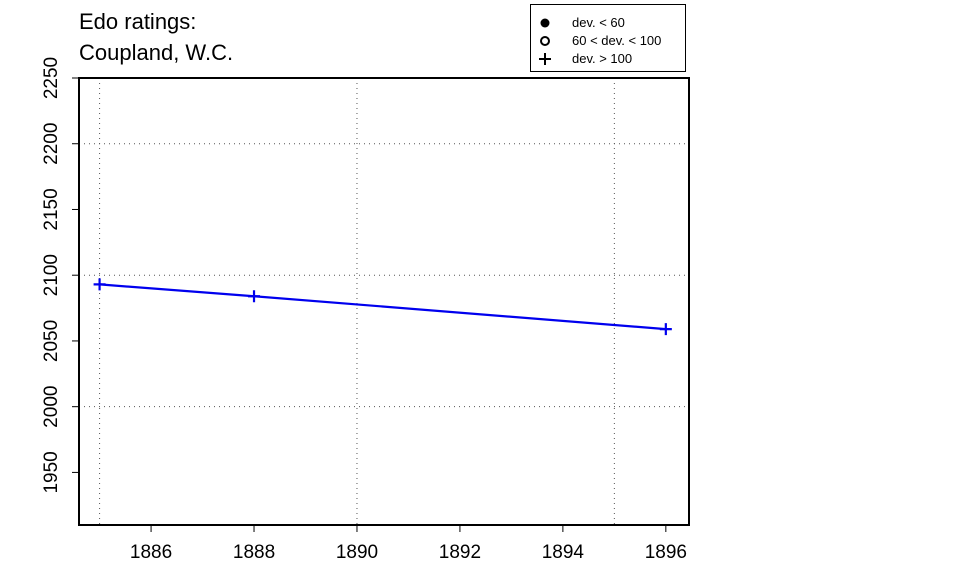 The width and height of the screenshot is (960, 576). Describe the element at coordinates (545, 23) in the screenshot. I see `filled-circle-icon` at that location.